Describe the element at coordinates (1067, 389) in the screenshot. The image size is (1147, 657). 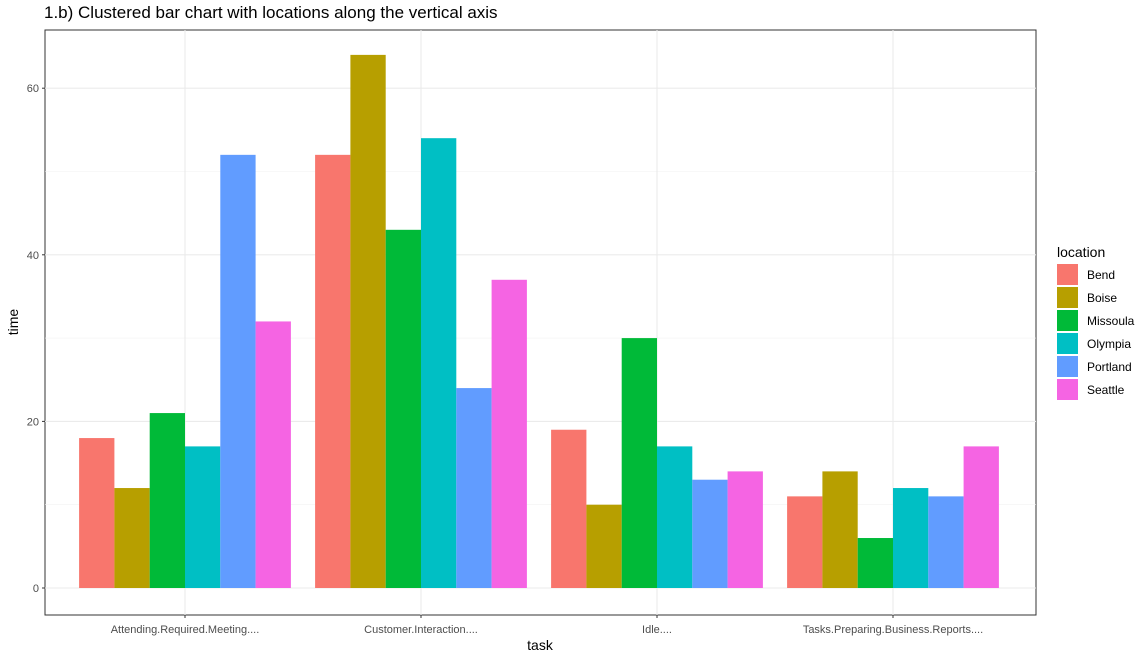
I see `legend-key-seattle` at that location.